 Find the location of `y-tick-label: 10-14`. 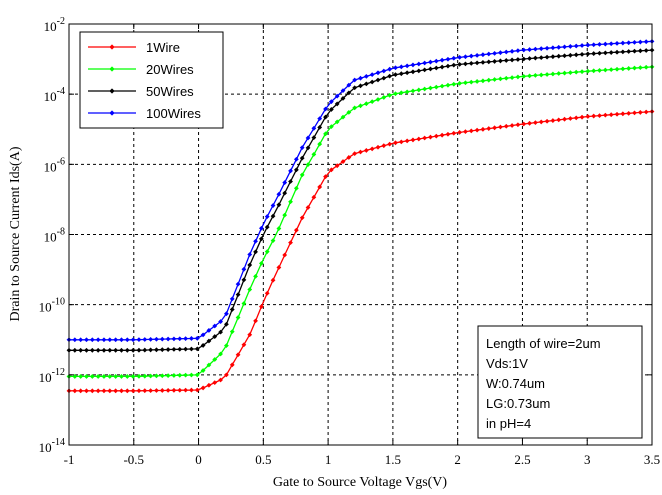

y-tick-label: 10-14 is located at coordinates (52, 446).